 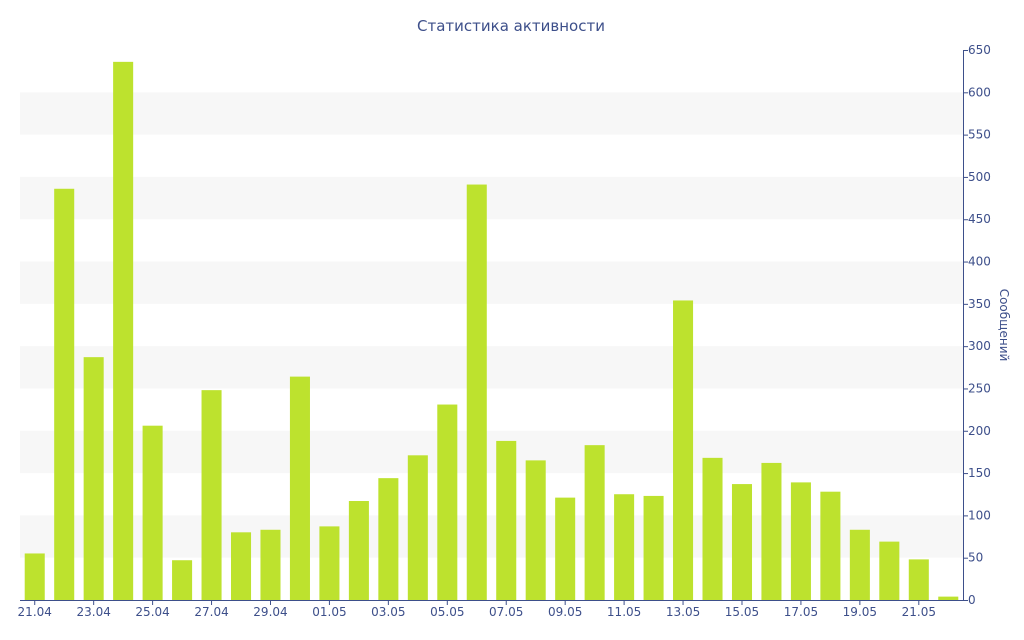 What do you see at coordinates (211, 612) in the screenshot?
I see `x-tick-label: 27.04` at bounding box center [211, 612].